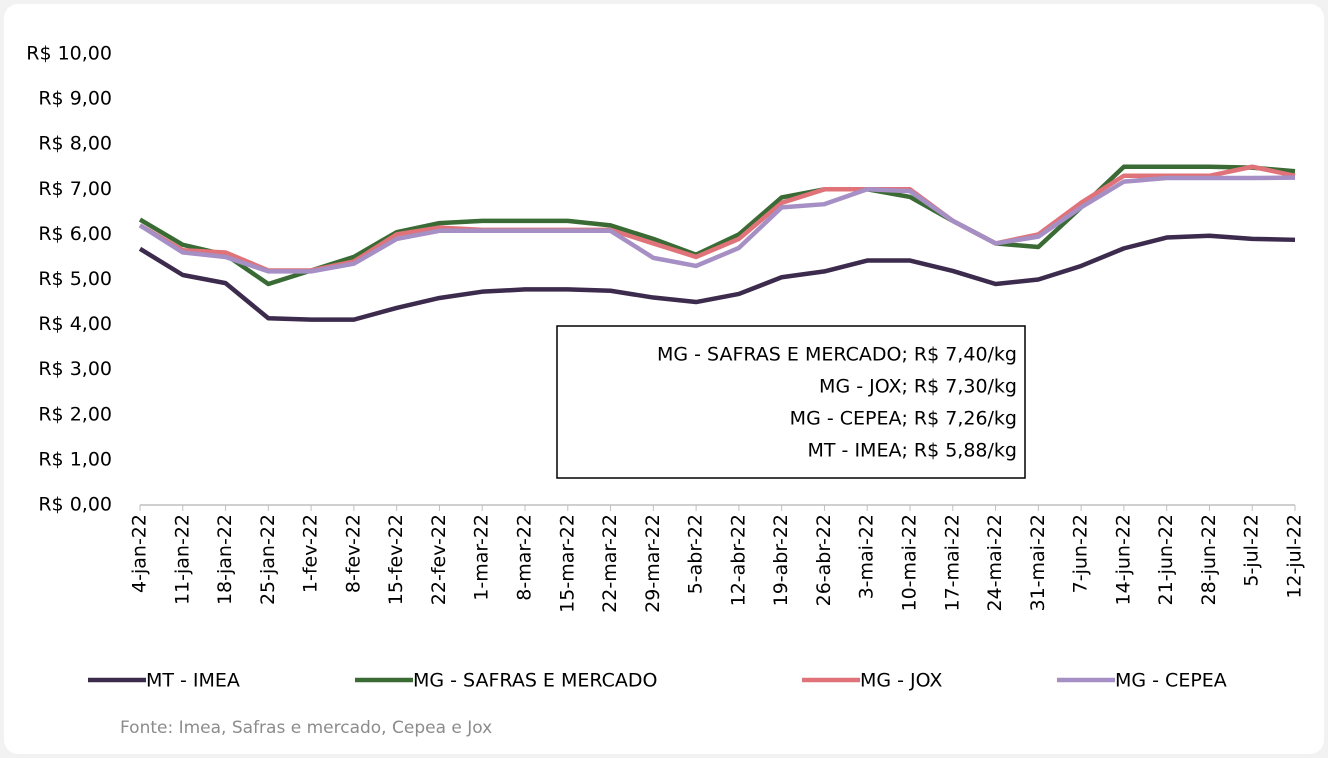 The image size is (1328, 758). I want to click on x-tick-label: 3-mai-22, so click(867, 556).